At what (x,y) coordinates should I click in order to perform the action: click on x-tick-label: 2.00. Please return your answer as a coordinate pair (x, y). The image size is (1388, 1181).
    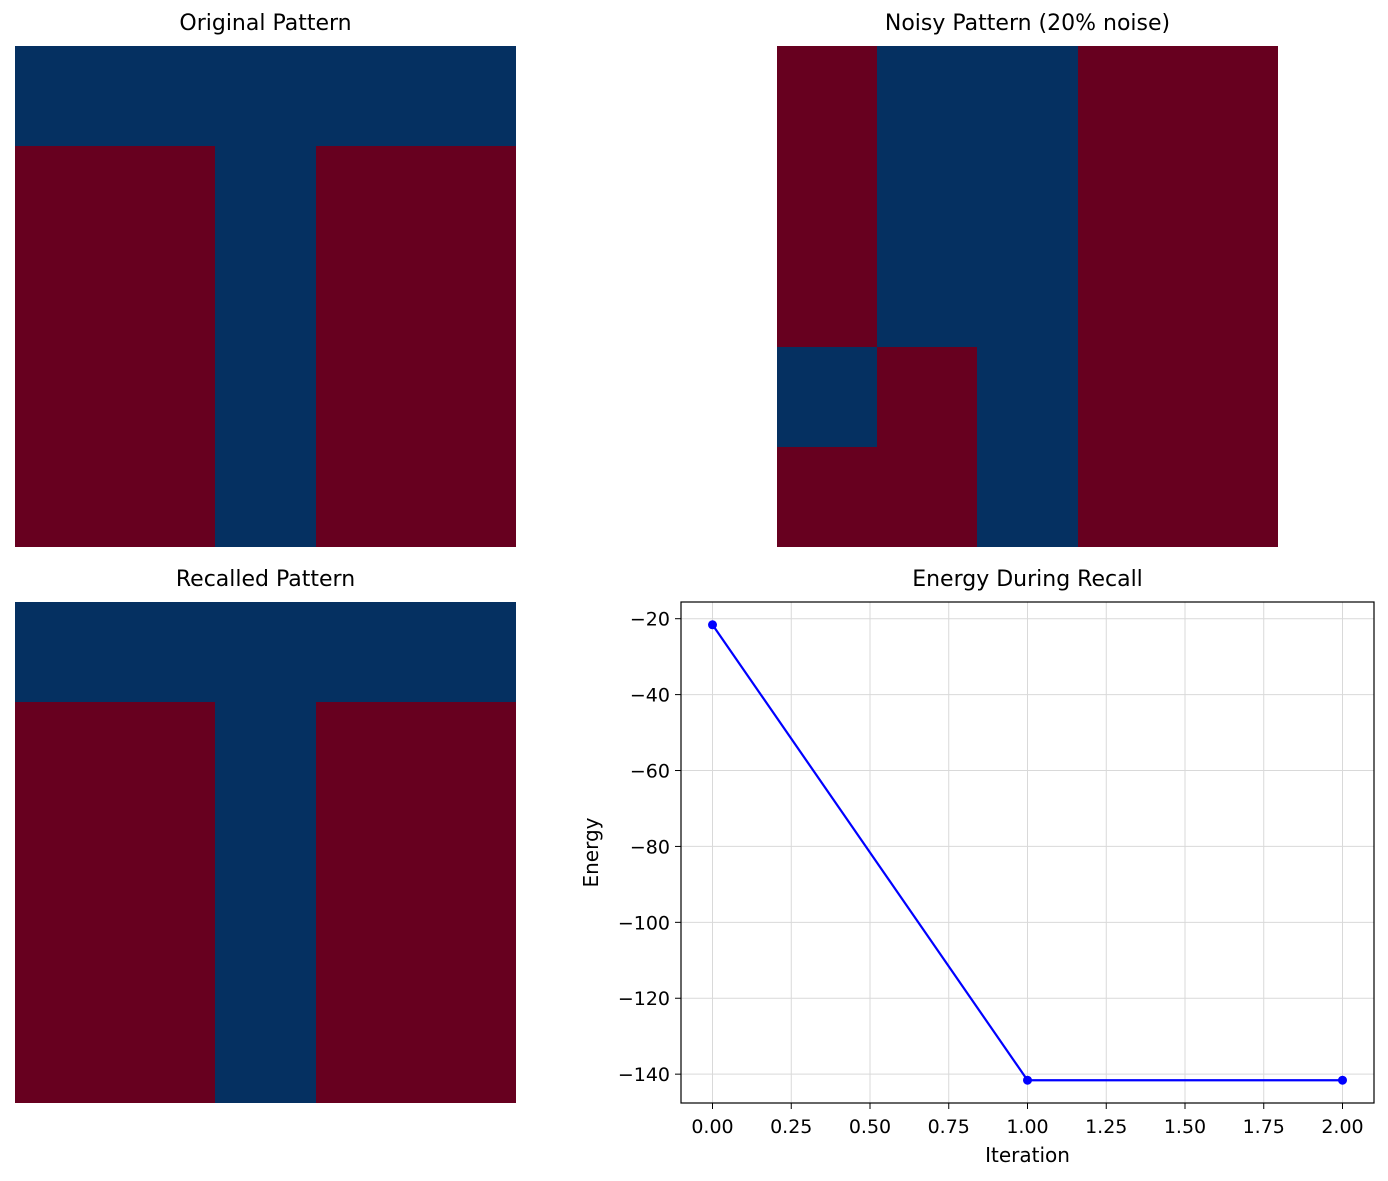
    Looking at the image, I should click on (1342, 1127).